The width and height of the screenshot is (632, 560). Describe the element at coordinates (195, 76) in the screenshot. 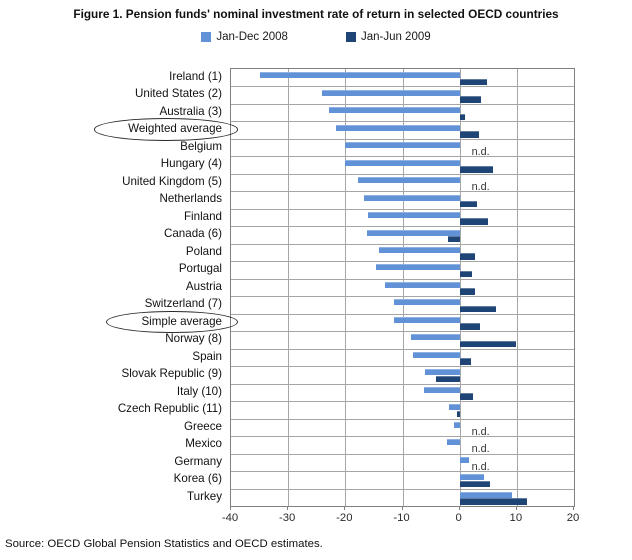

I see `row-label: Ireland (1)` at that location.